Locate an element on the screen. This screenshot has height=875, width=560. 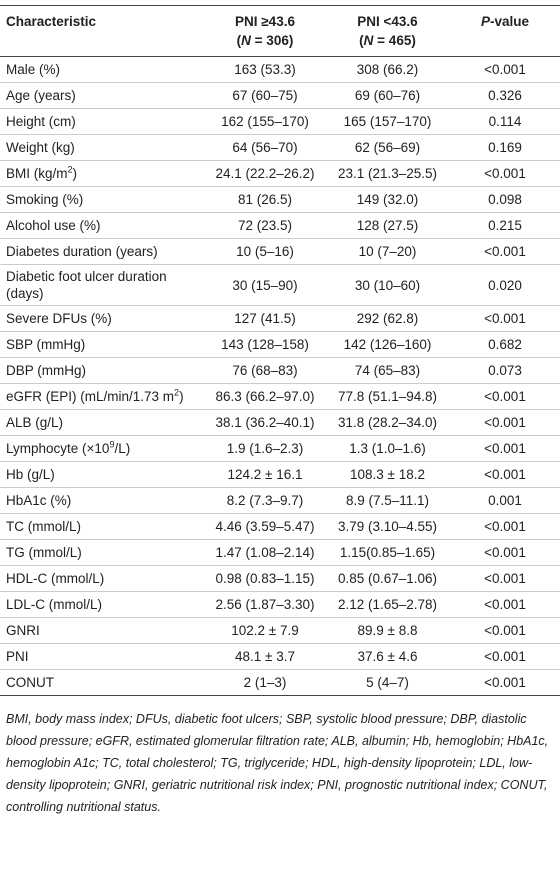
cell-text: Male (%) is located at coordinates (33, 69).